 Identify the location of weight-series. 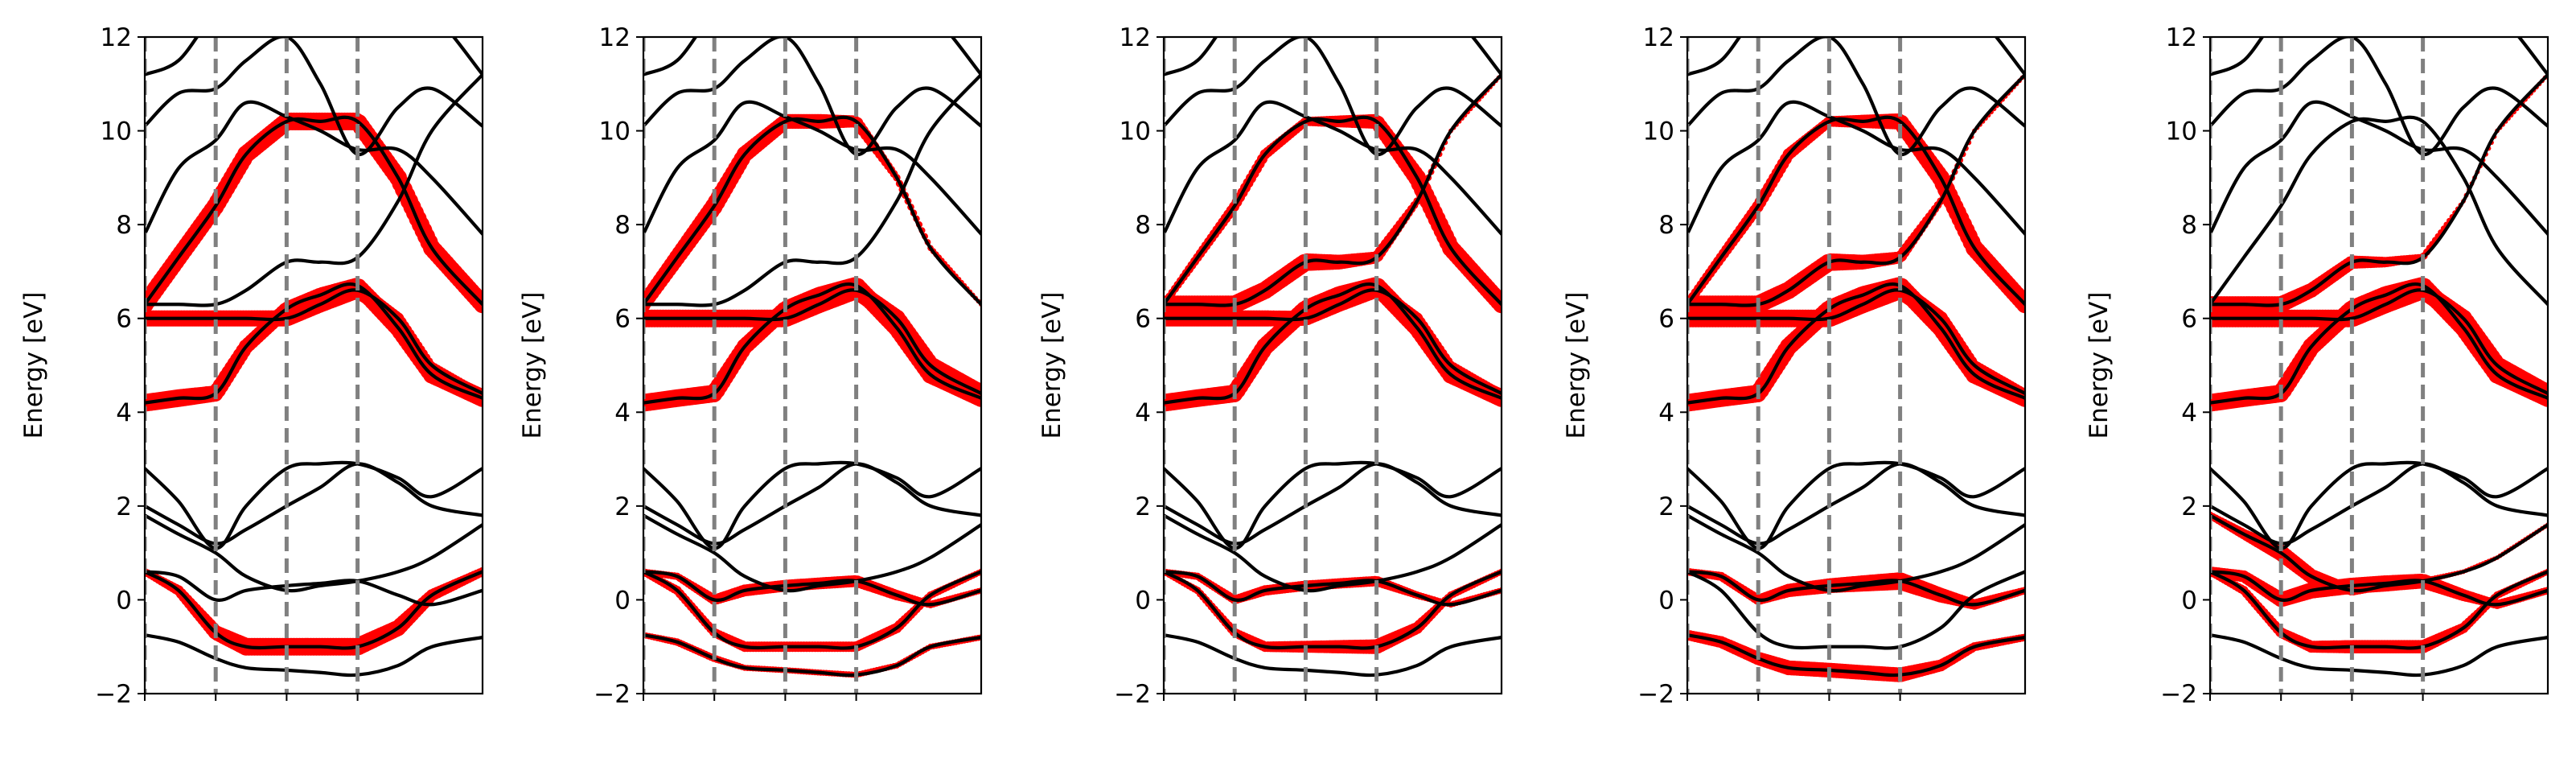
(2379, 193).